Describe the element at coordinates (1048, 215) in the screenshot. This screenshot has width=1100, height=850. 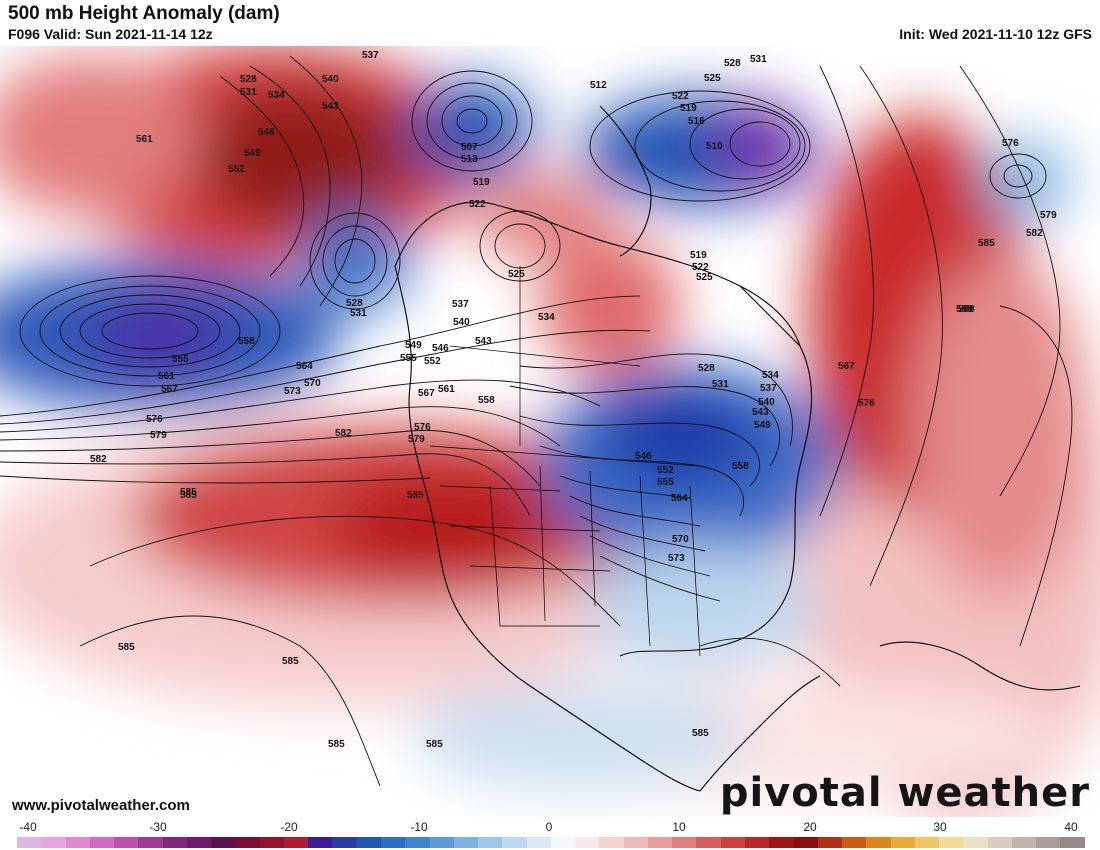
I see `height-label: 579` at that location.